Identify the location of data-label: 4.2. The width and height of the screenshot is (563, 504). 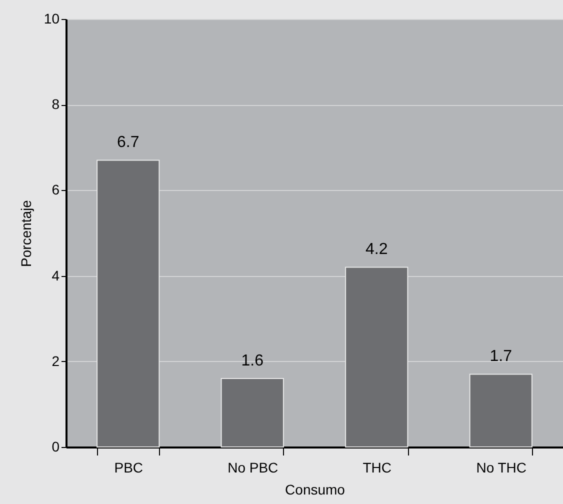
(377, 249).